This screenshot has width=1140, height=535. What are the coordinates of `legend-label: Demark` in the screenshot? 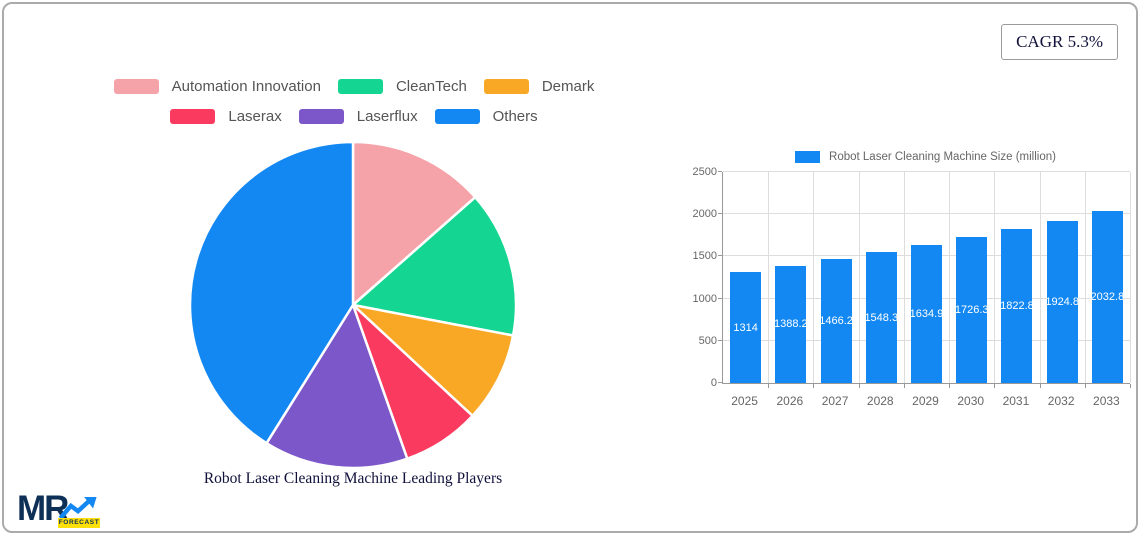 It's located at (568, 86).